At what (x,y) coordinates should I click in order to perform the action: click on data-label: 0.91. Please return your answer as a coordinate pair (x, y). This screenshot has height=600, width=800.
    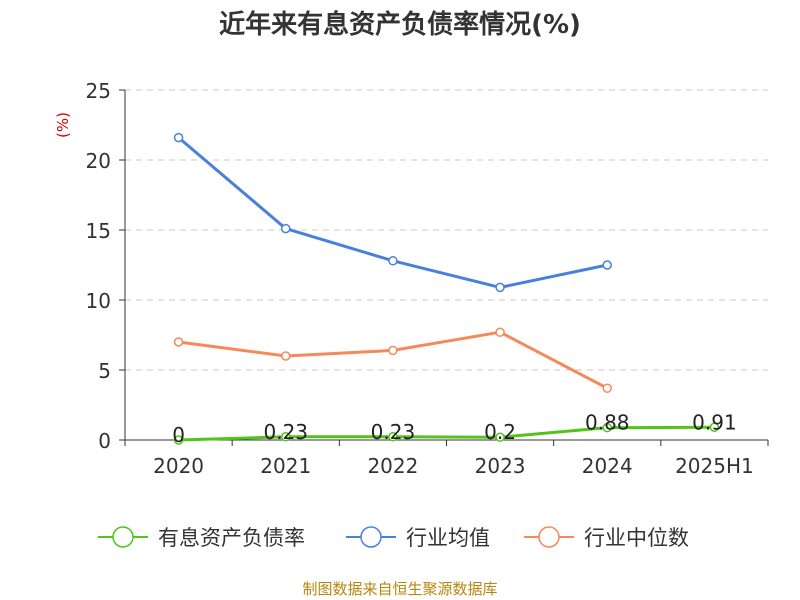
    Looking at the image, I should click on (714, 422).